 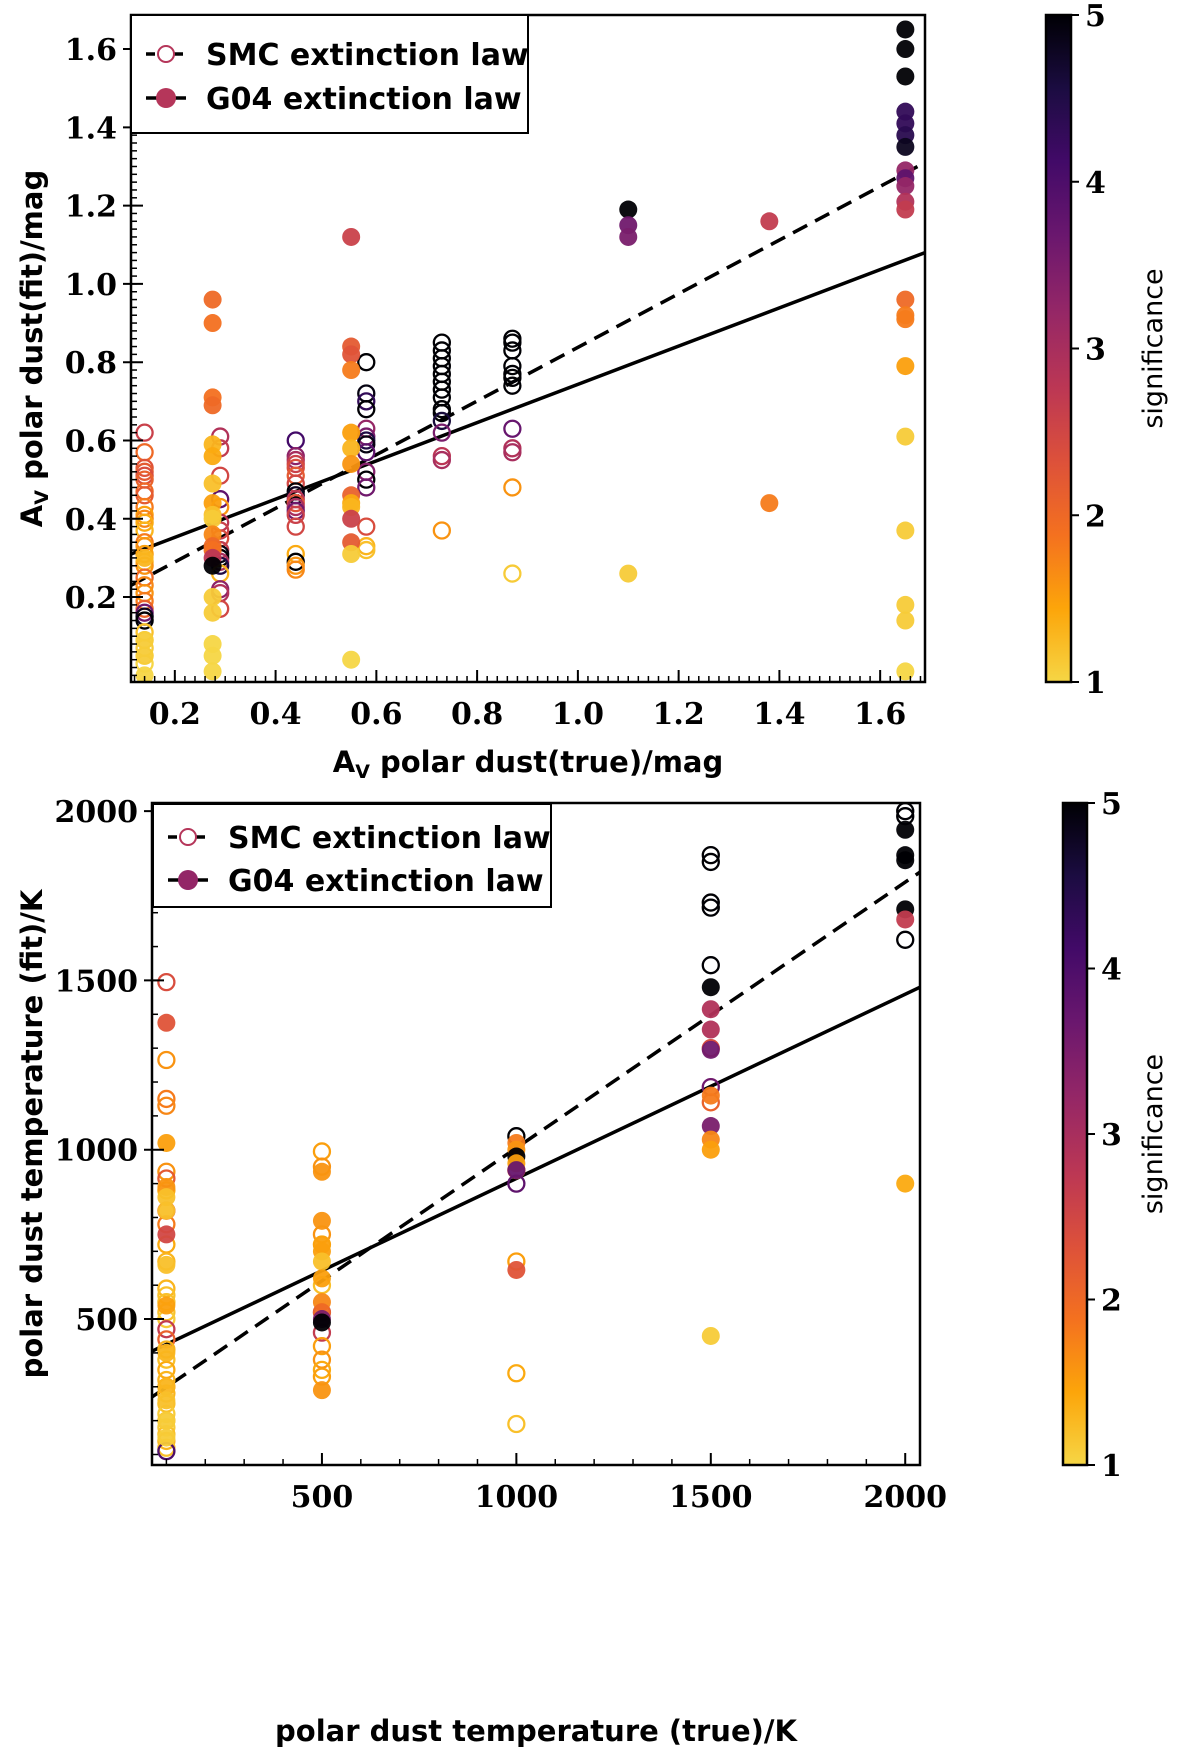 What do you see at coordinates (91, 128) in the screenshot?
I see `y-tick-label: 1.4` at bounding box center [91, 128].